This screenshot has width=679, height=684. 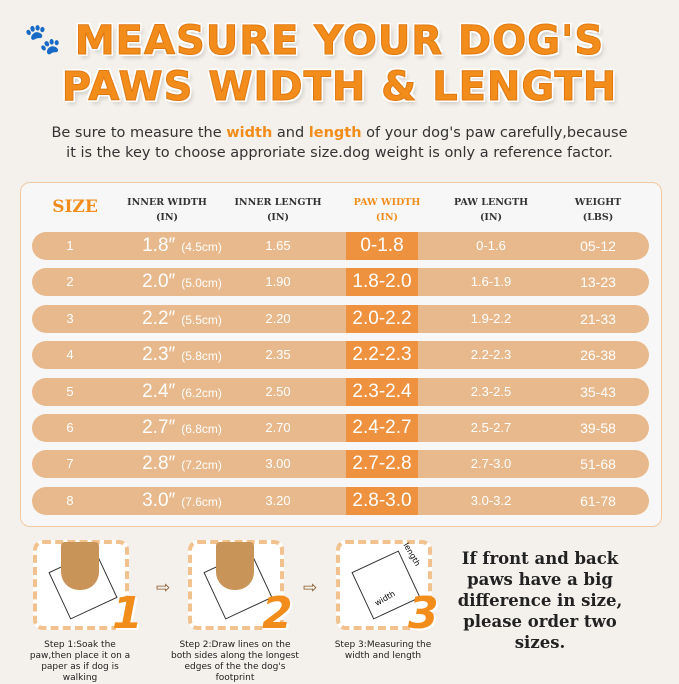 I want to click on size-cell: 8, so click(x=70, y=500).